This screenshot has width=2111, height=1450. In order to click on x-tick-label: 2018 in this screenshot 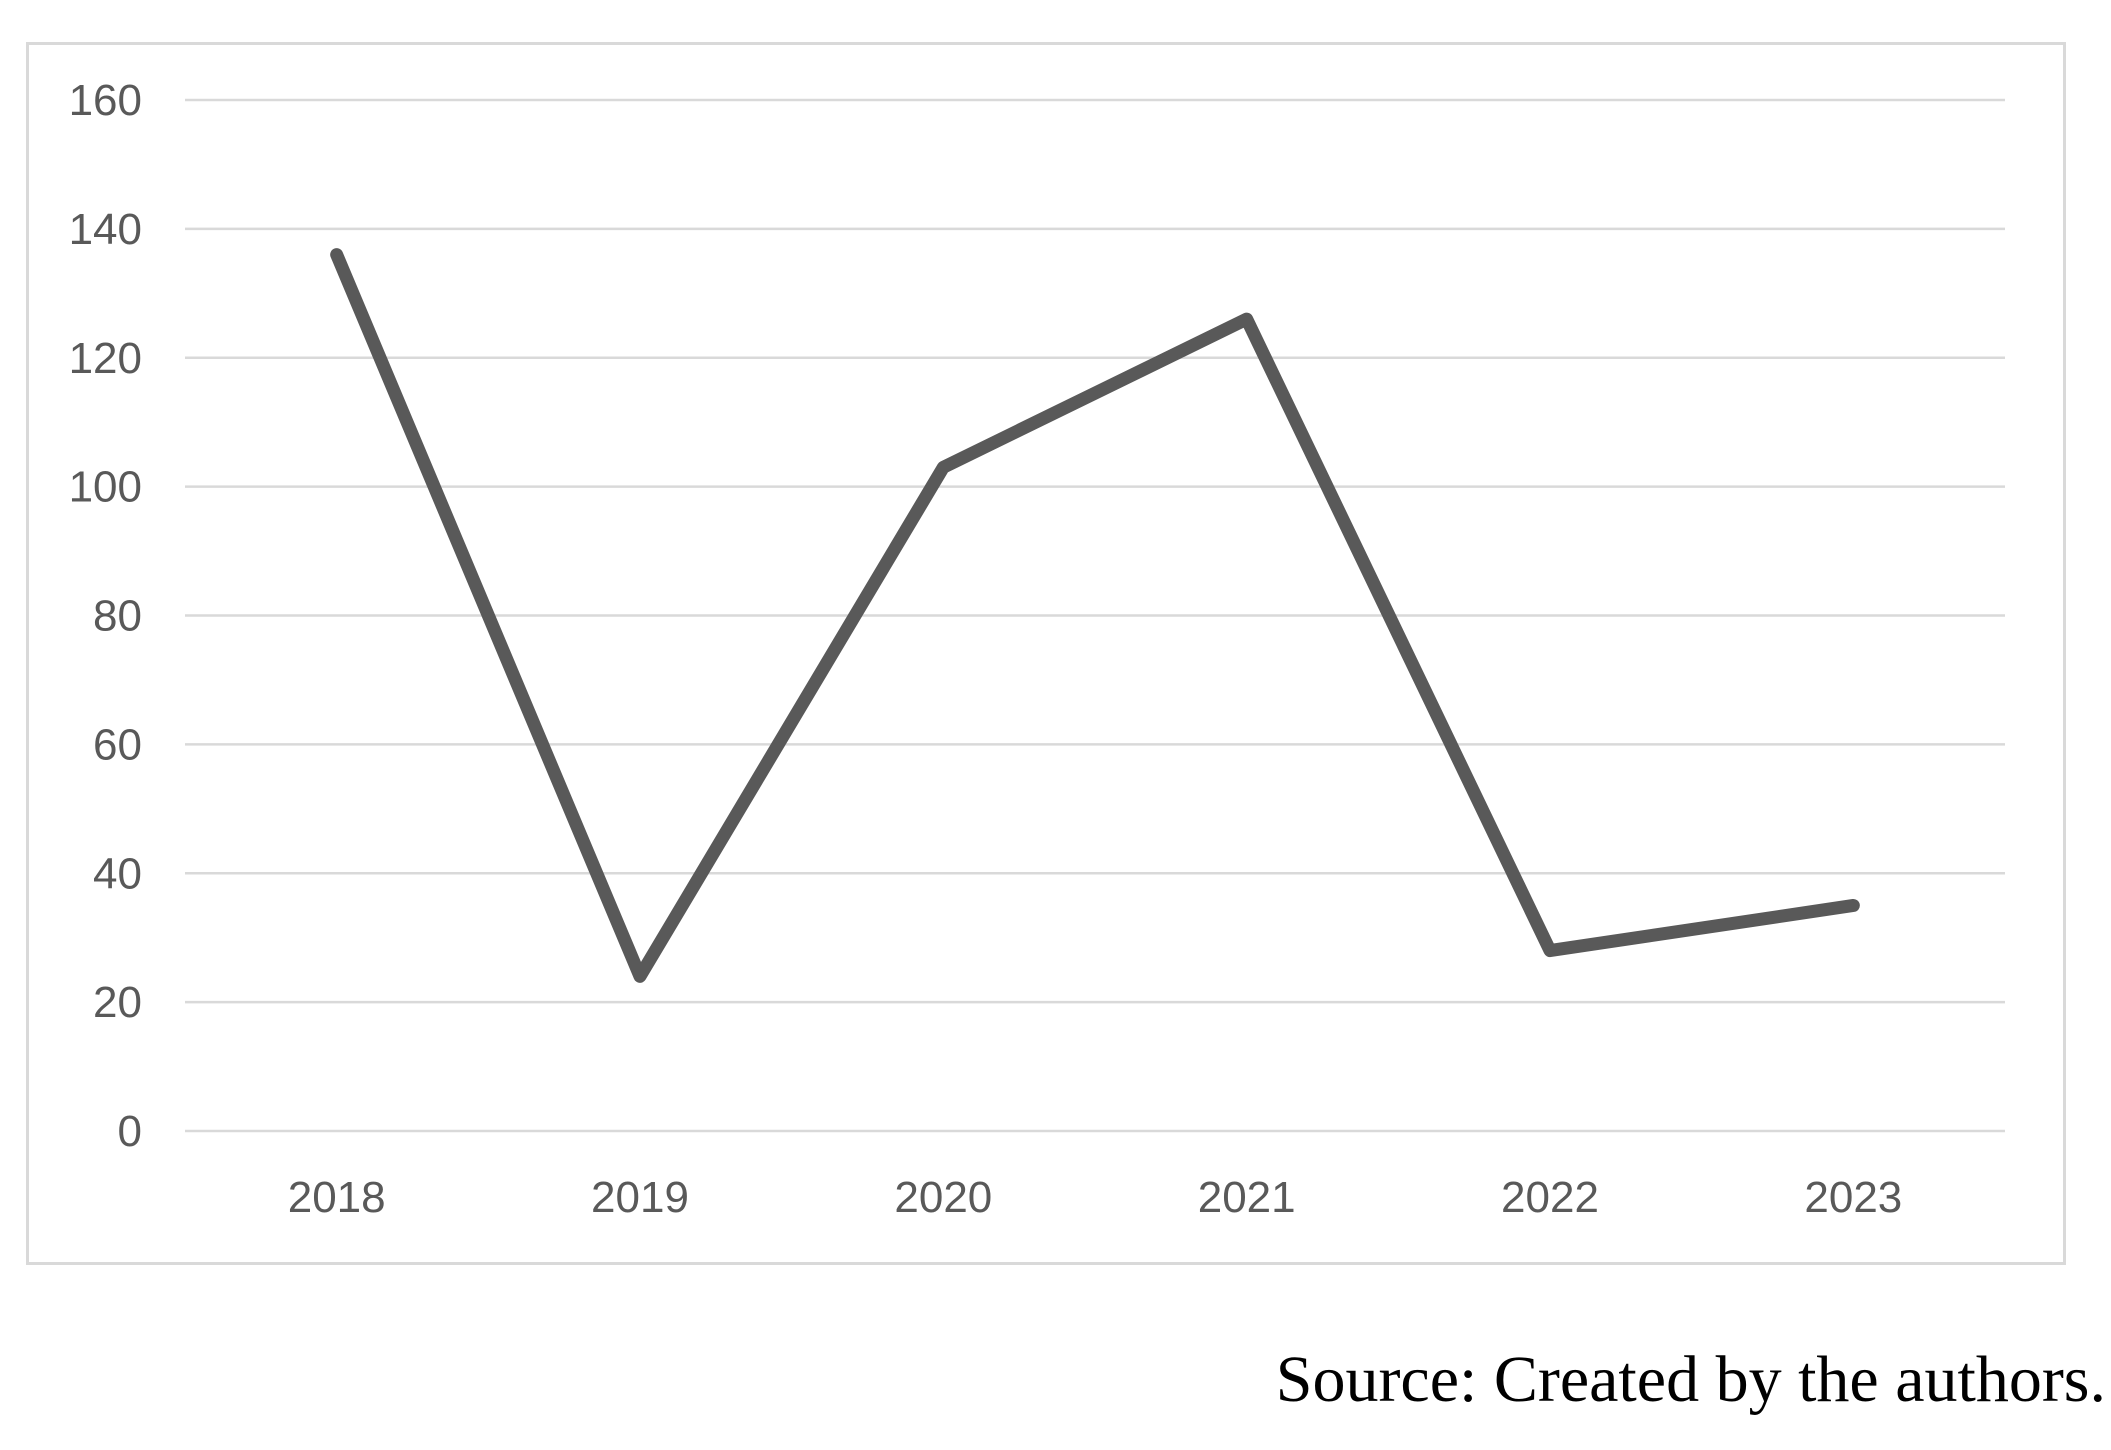, I will do `click(337, 1197)`.